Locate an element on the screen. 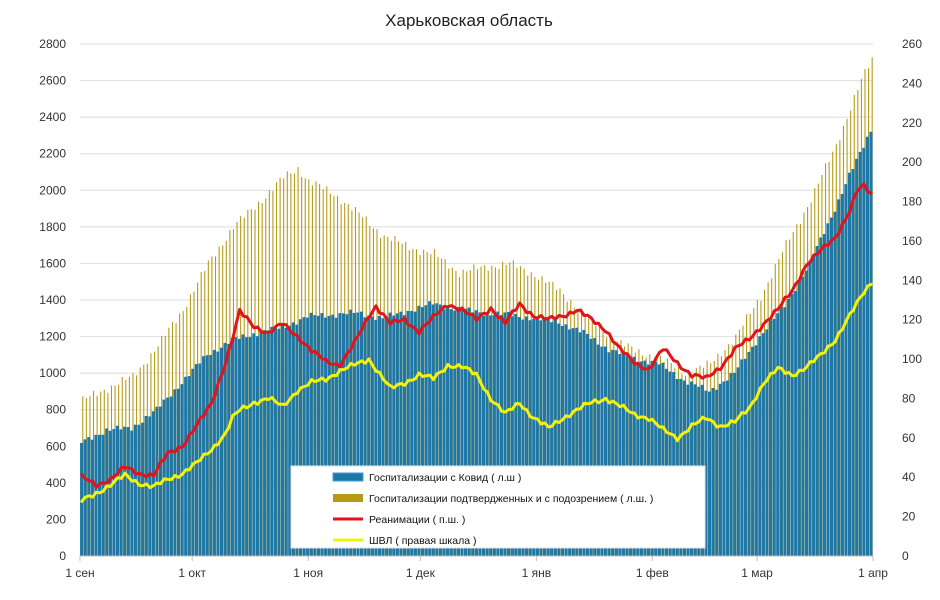 This screenshot has width=940, height=600. left-axis-tick-label: 400 is located at coordinates (56, 483).